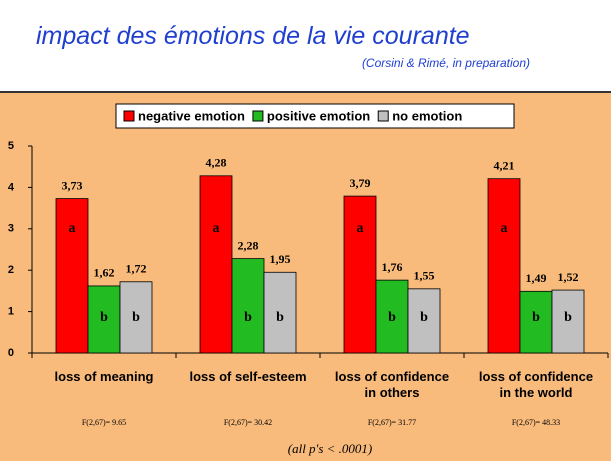 The image size is (611, 461). Describe the element at coordinates (536, 422) in the screenshot. I see `stat-label: F(2,67)= 48.33` at that location.